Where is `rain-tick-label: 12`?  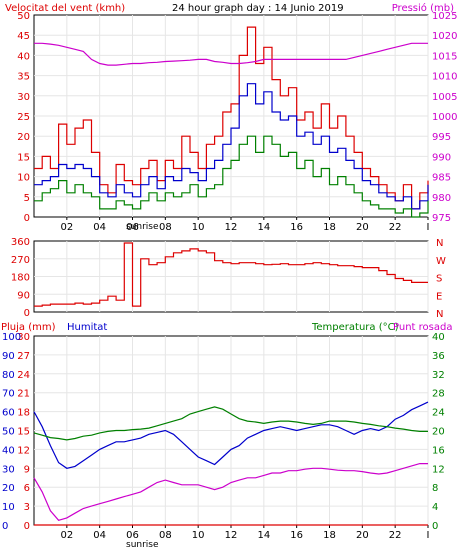 rain-tick-label: 12 is located at coordinates (23, 450).